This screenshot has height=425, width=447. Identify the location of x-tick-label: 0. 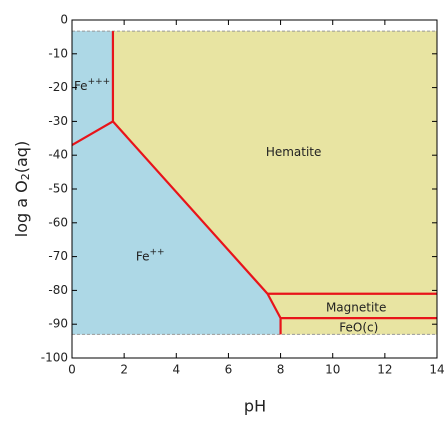
(72, 370).